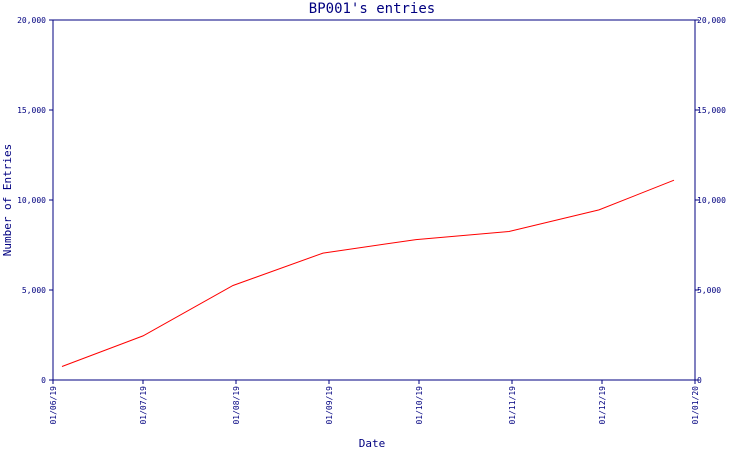 Image resolution: width=750 pixels, height=450 pixels. Describe the element at coordinates (53, 405) in the screenshot. I see `x-tick-label: 01/06/19` at that location.